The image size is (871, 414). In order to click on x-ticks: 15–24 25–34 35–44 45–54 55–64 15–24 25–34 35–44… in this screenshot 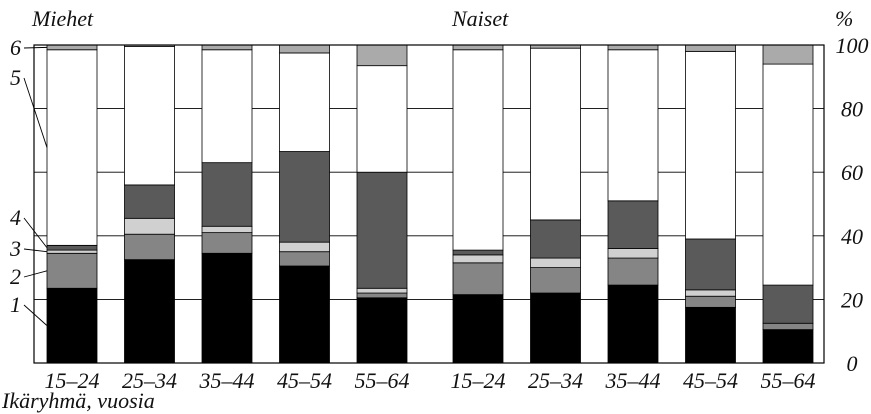, I will do `click(430, 380)`.